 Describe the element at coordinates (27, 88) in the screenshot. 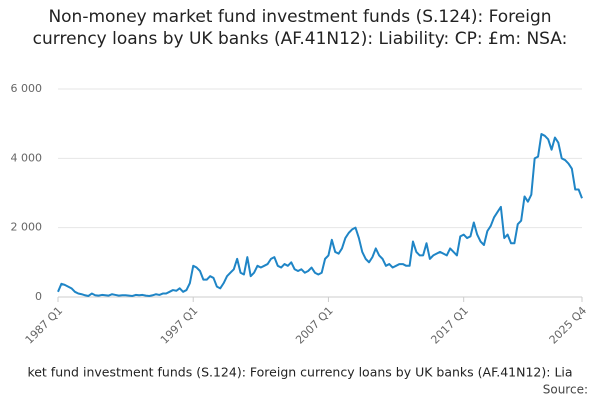

I see `y-tick-label: 6 000` at that location.